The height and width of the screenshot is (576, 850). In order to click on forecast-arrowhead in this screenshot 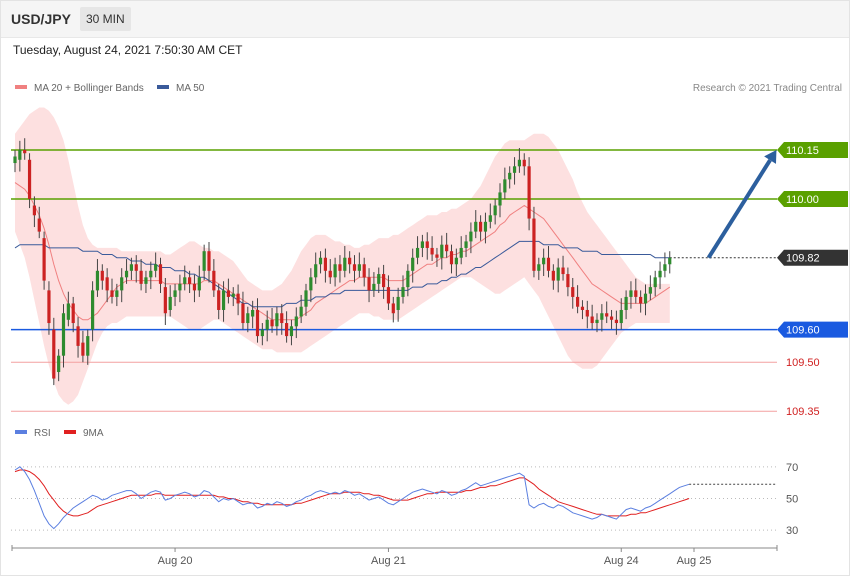, I will do `click(770, 156)`.